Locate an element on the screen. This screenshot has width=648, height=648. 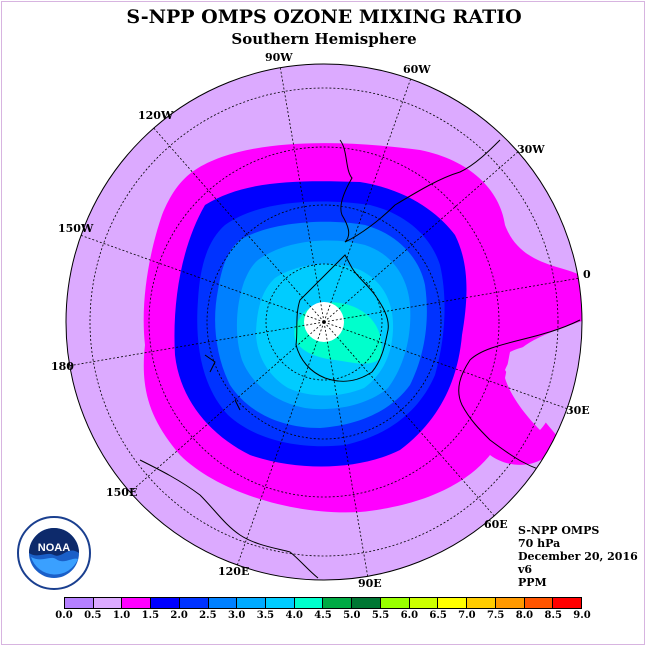
colorbar-tick-label: 5.5 is located at coordinates (380, 615).